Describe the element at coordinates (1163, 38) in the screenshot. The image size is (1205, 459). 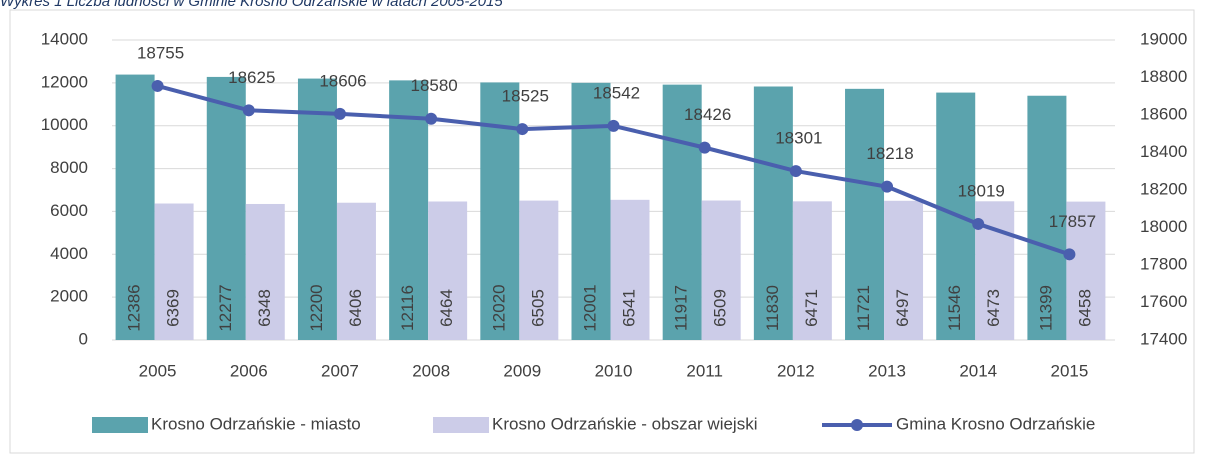
I see `y2-tick-label: 19000` at that location.